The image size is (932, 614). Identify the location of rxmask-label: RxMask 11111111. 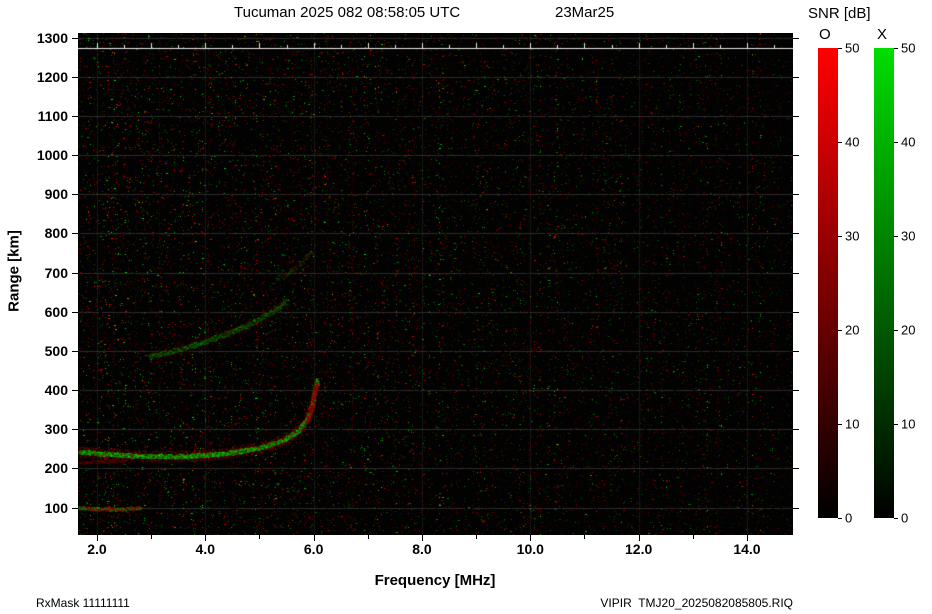
(83, 603).